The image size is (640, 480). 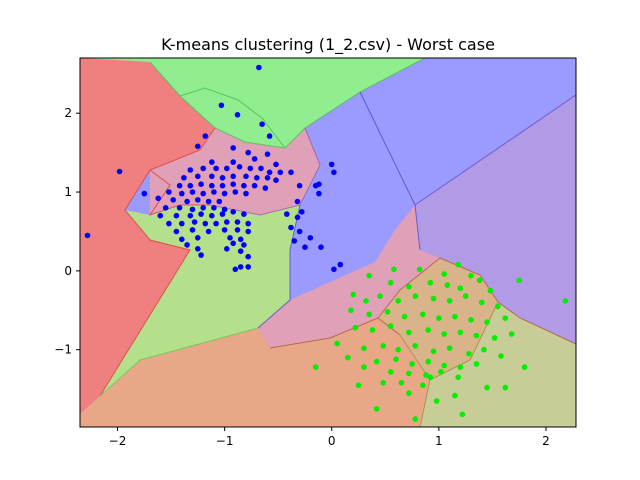 I want to click on x-axis-ticks: −2 −1 0 1 2, so click(x=329, y=437).